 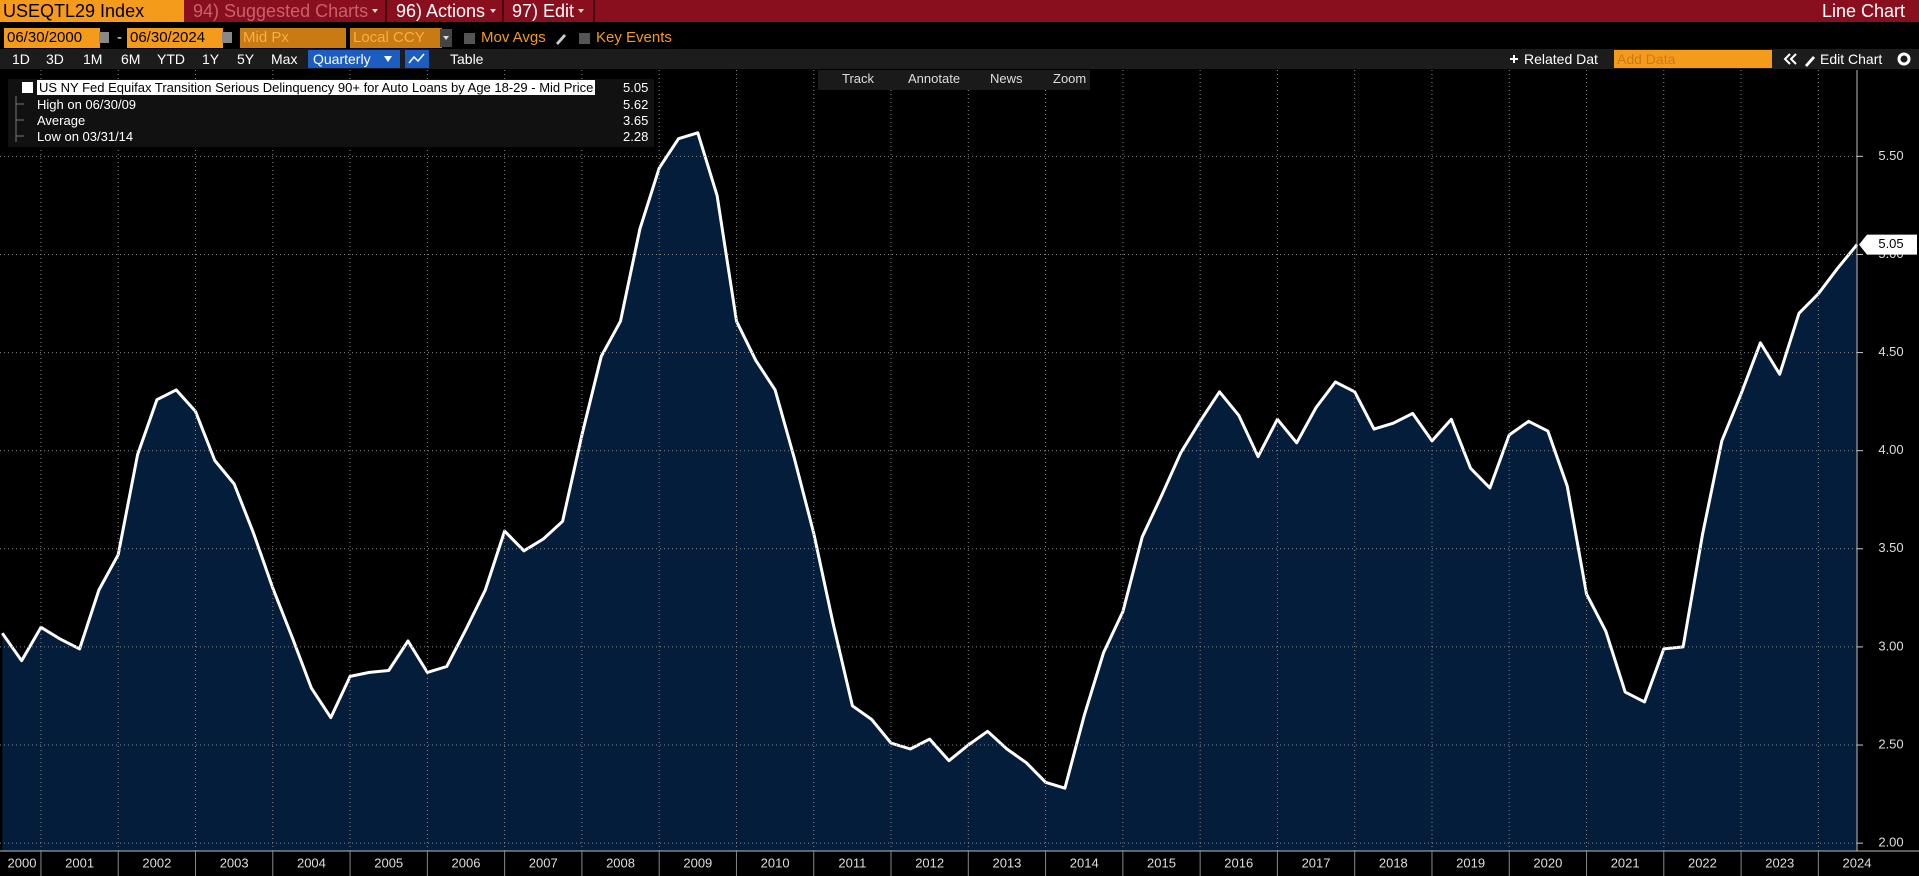 I want to click on key-events: Key Events, so click(x=634, y=37).